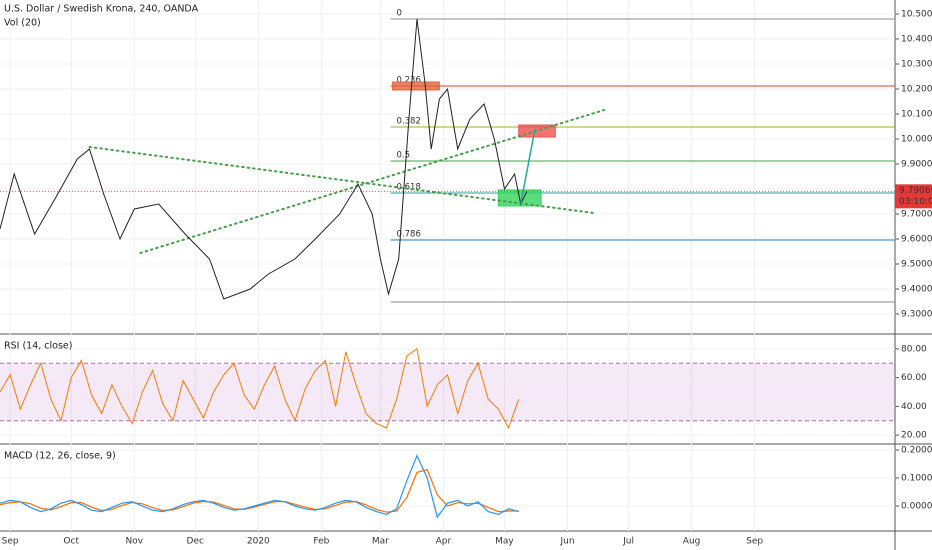 Image resolution: width=932 pixels, height=550 pixels. I want to click on x-tick-label: Feb, so click(321, 542).